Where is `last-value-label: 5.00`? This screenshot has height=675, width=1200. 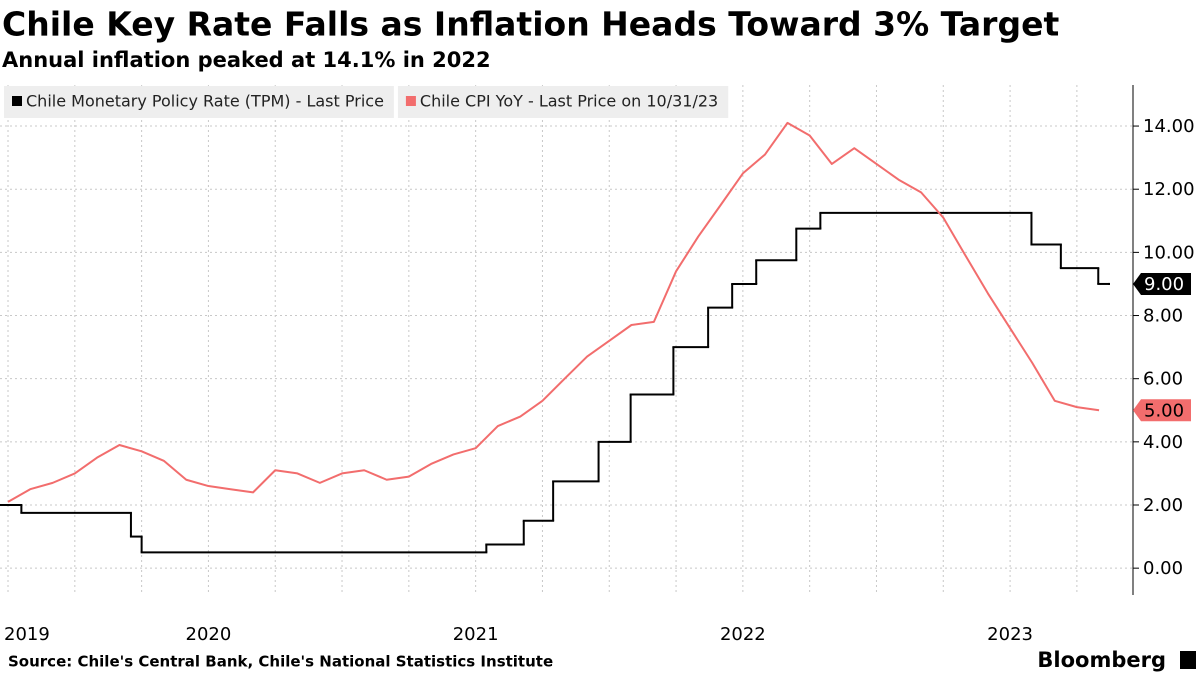 last-value-label: 5.00 is located at coordinates (1164, 410).